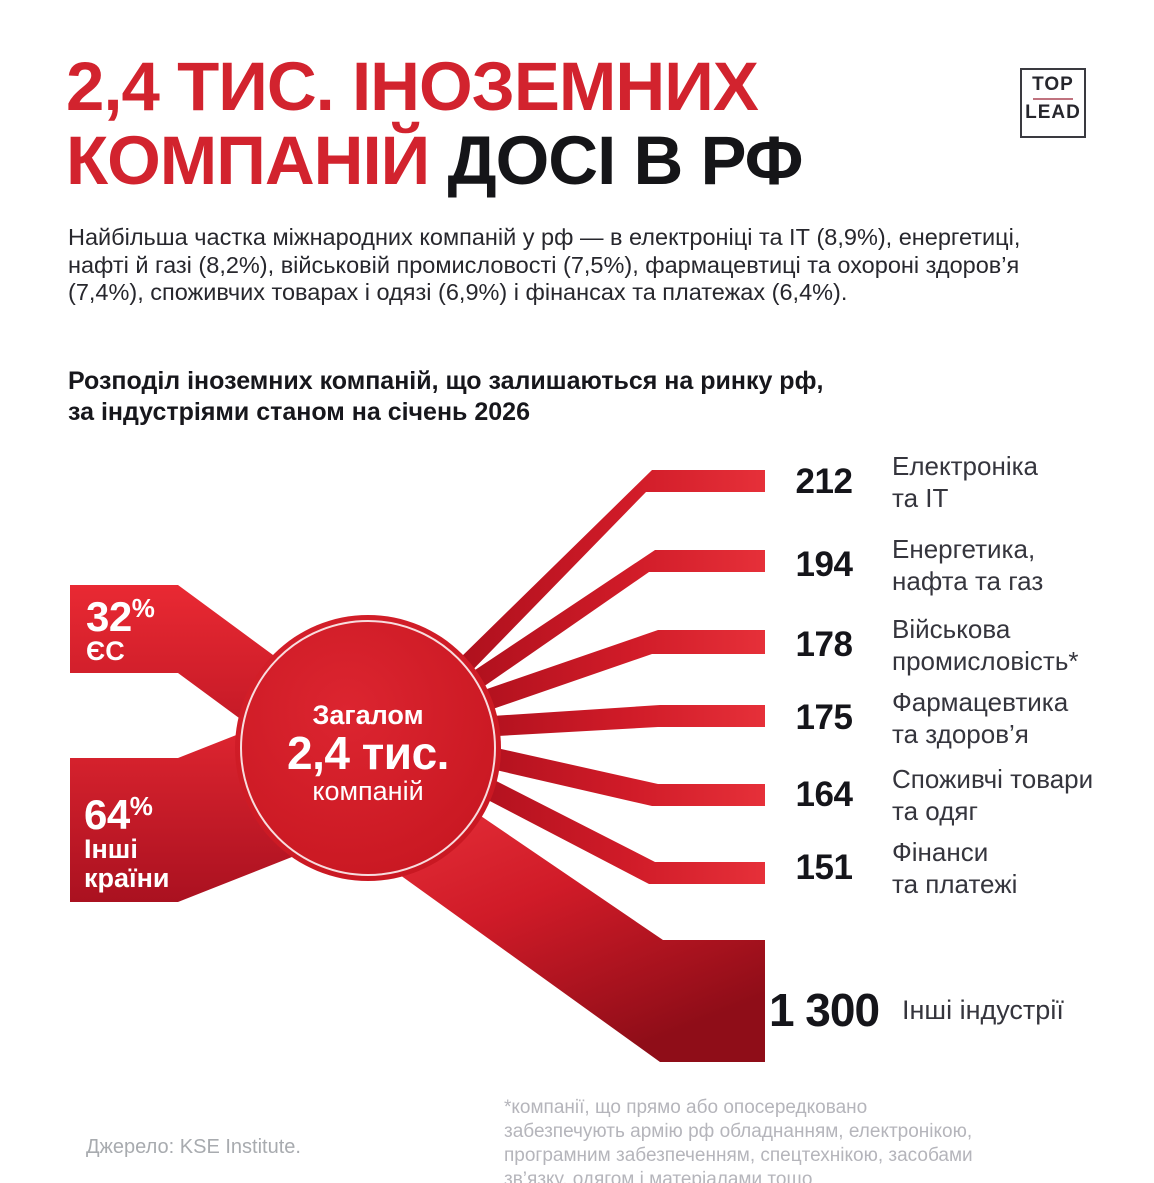 This screenshot has height=1183, width=1154. Describe the element at coordinates (582, 928) in the screenshot. I see `flow-other-industries` at that location.